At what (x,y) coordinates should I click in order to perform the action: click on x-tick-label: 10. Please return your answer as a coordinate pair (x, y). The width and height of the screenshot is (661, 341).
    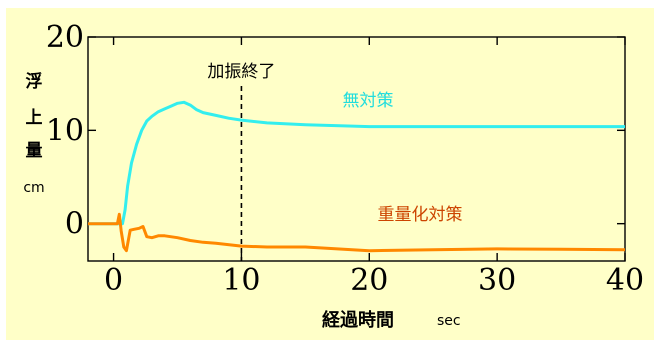
    Looking at the image, I should click on (241, 280).